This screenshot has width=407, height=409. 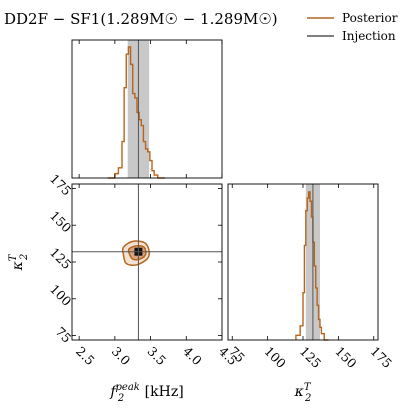 What do you see at coordinates (141, 19) in the screenshot?
I see `chart-title: DD2F − SF1(1.289M☉ − 1.289M☉)` at bounding box center [141, 19].